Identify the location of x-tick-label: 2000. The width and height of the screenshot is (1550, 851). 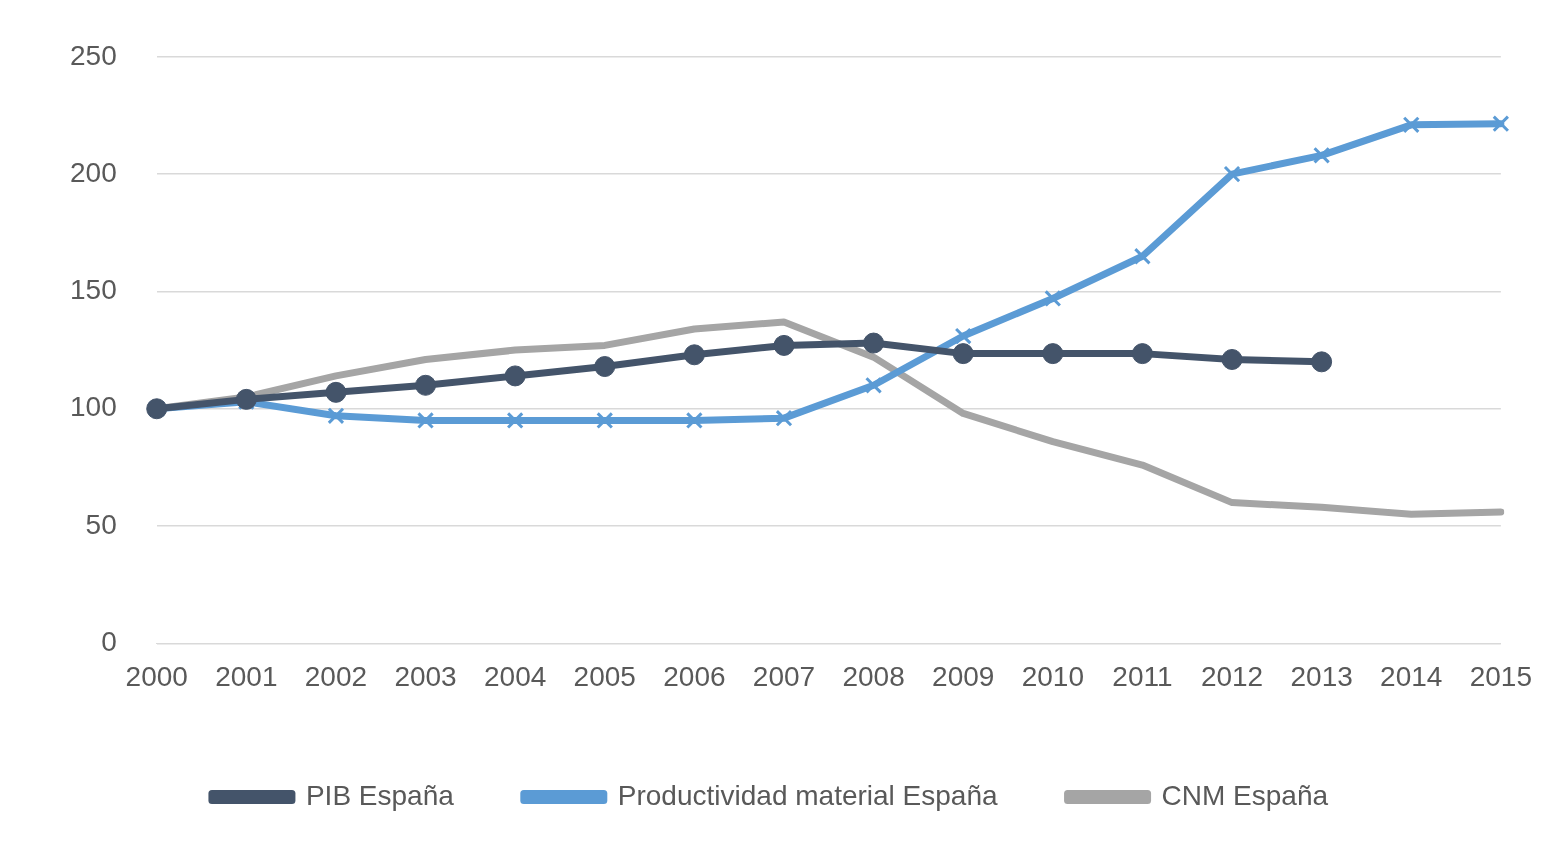
(156, 676).